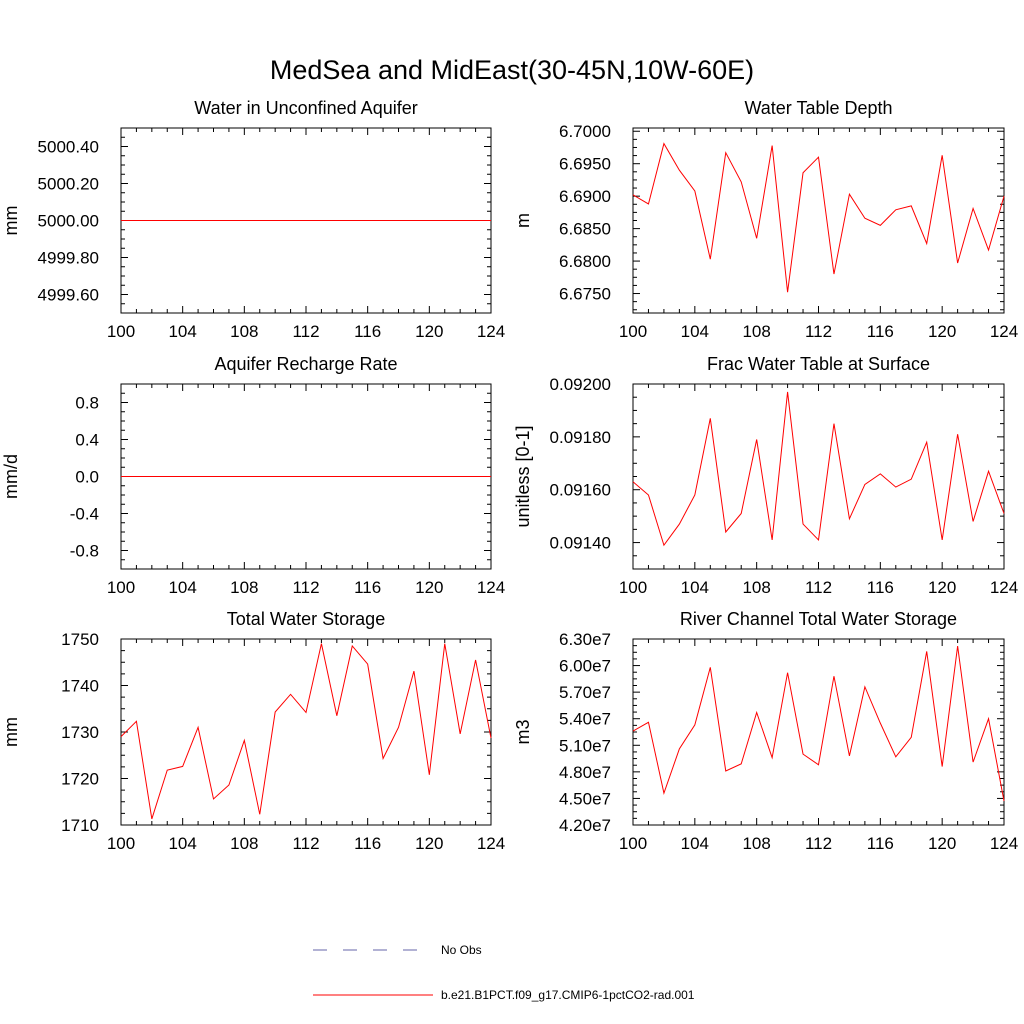  Describe the element at coordinates (585, 798) in the screenshot. I see `y-tick-label: 4.50e7` at that location.